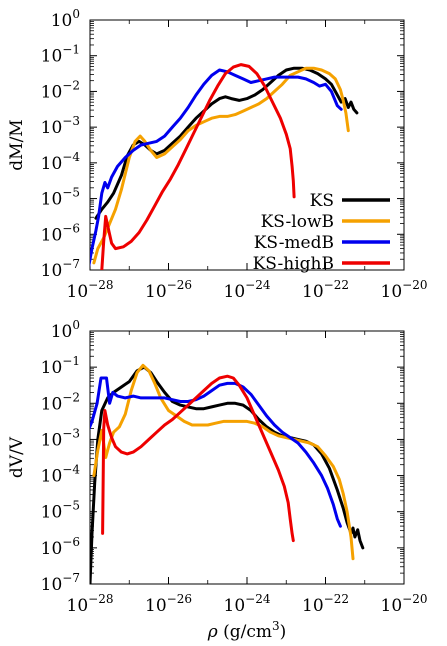 Image resolution: width=447 pixels, height=646 pixels. I want to click on series-line-ks-medb, so click(216, 452).